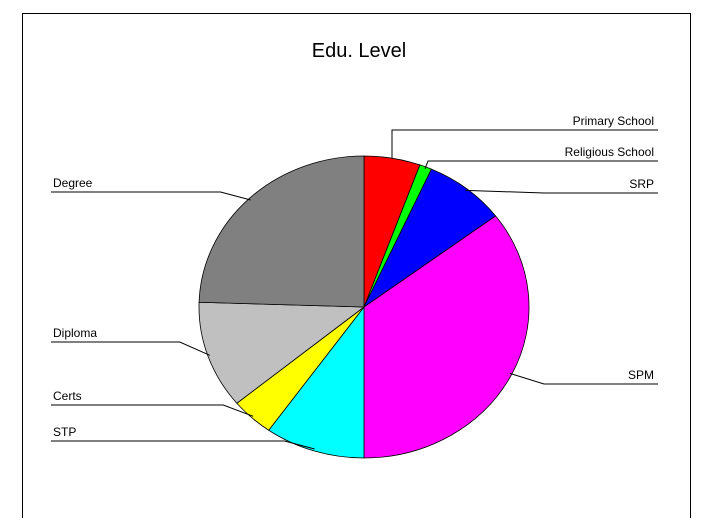 The image size is (711, 518). What do you see at coordinates (75, 333) in the screenshot?
I see `slice-label-diploma: Diploma` at bounding box center [75, 333].